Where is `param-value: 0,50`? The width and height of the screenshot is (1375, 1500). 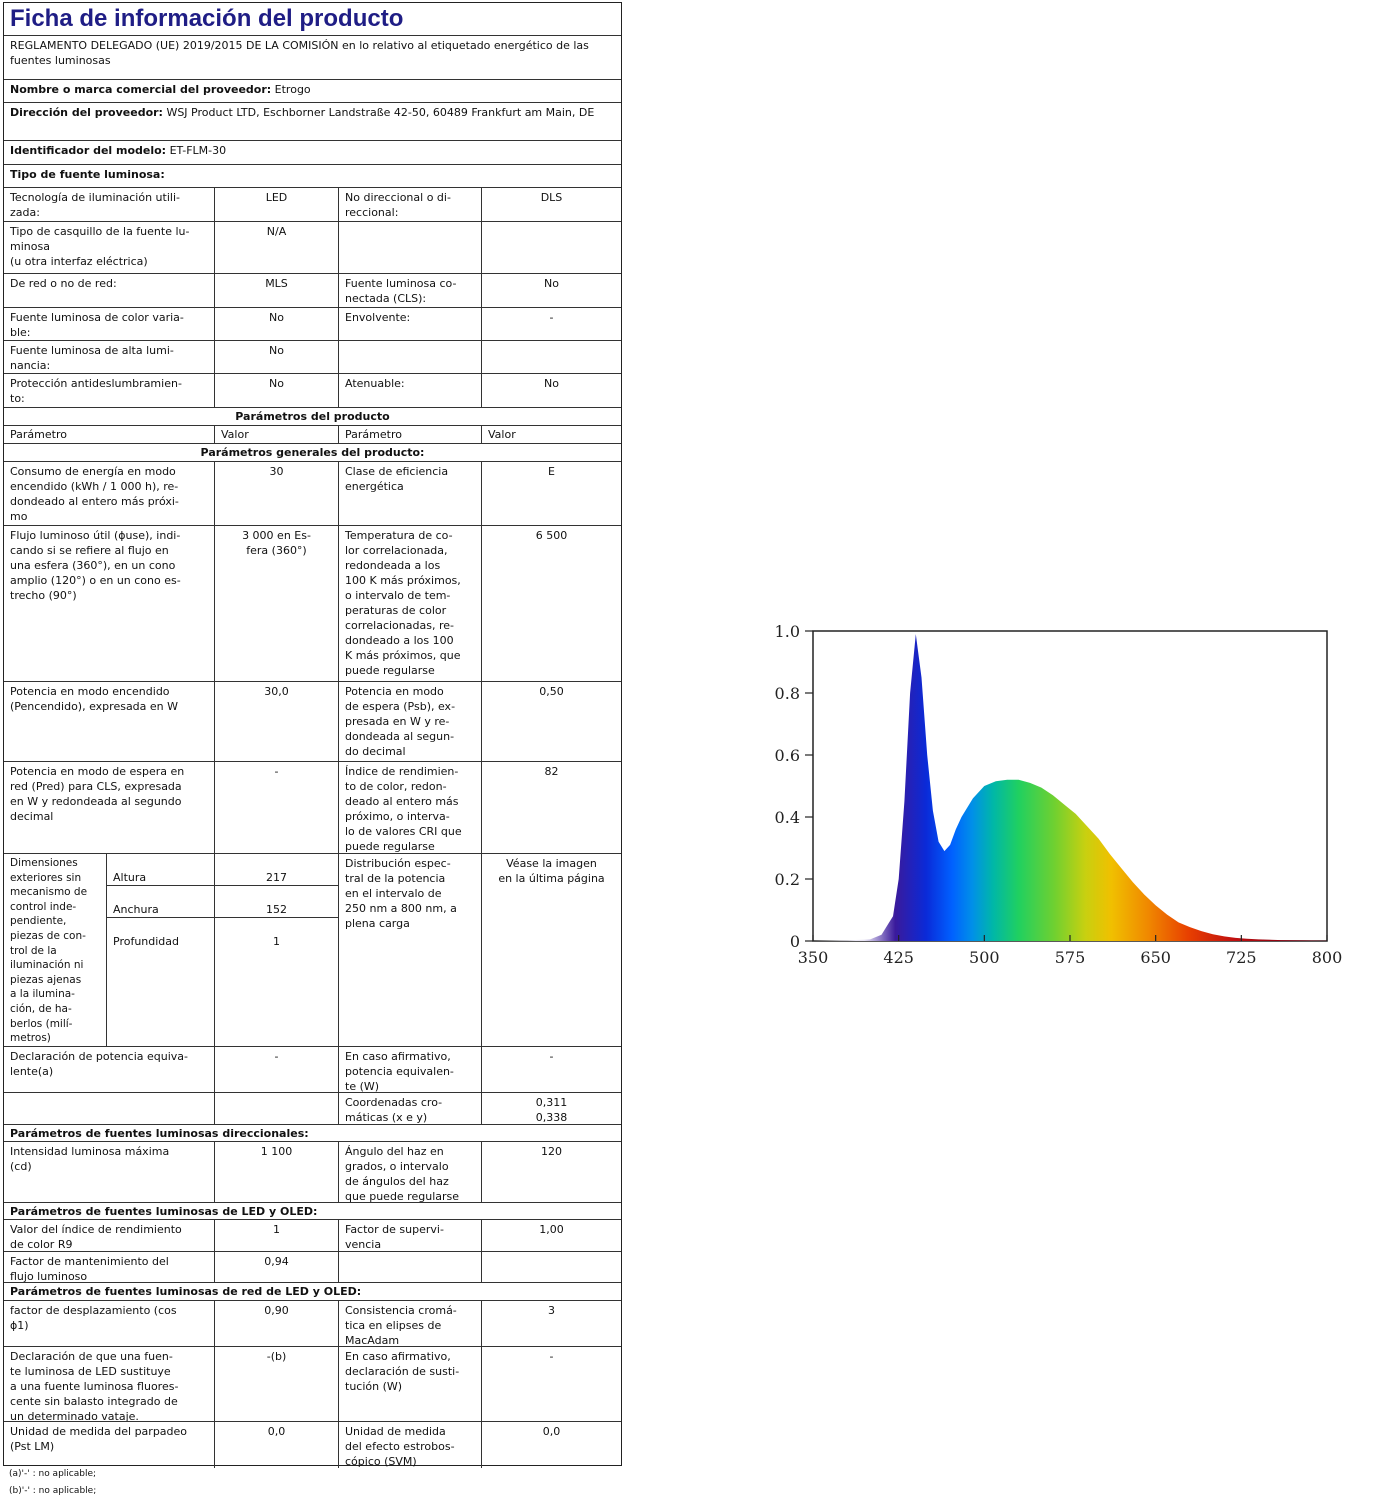 param-value: 0,50 is located at coordinates (551, 722).